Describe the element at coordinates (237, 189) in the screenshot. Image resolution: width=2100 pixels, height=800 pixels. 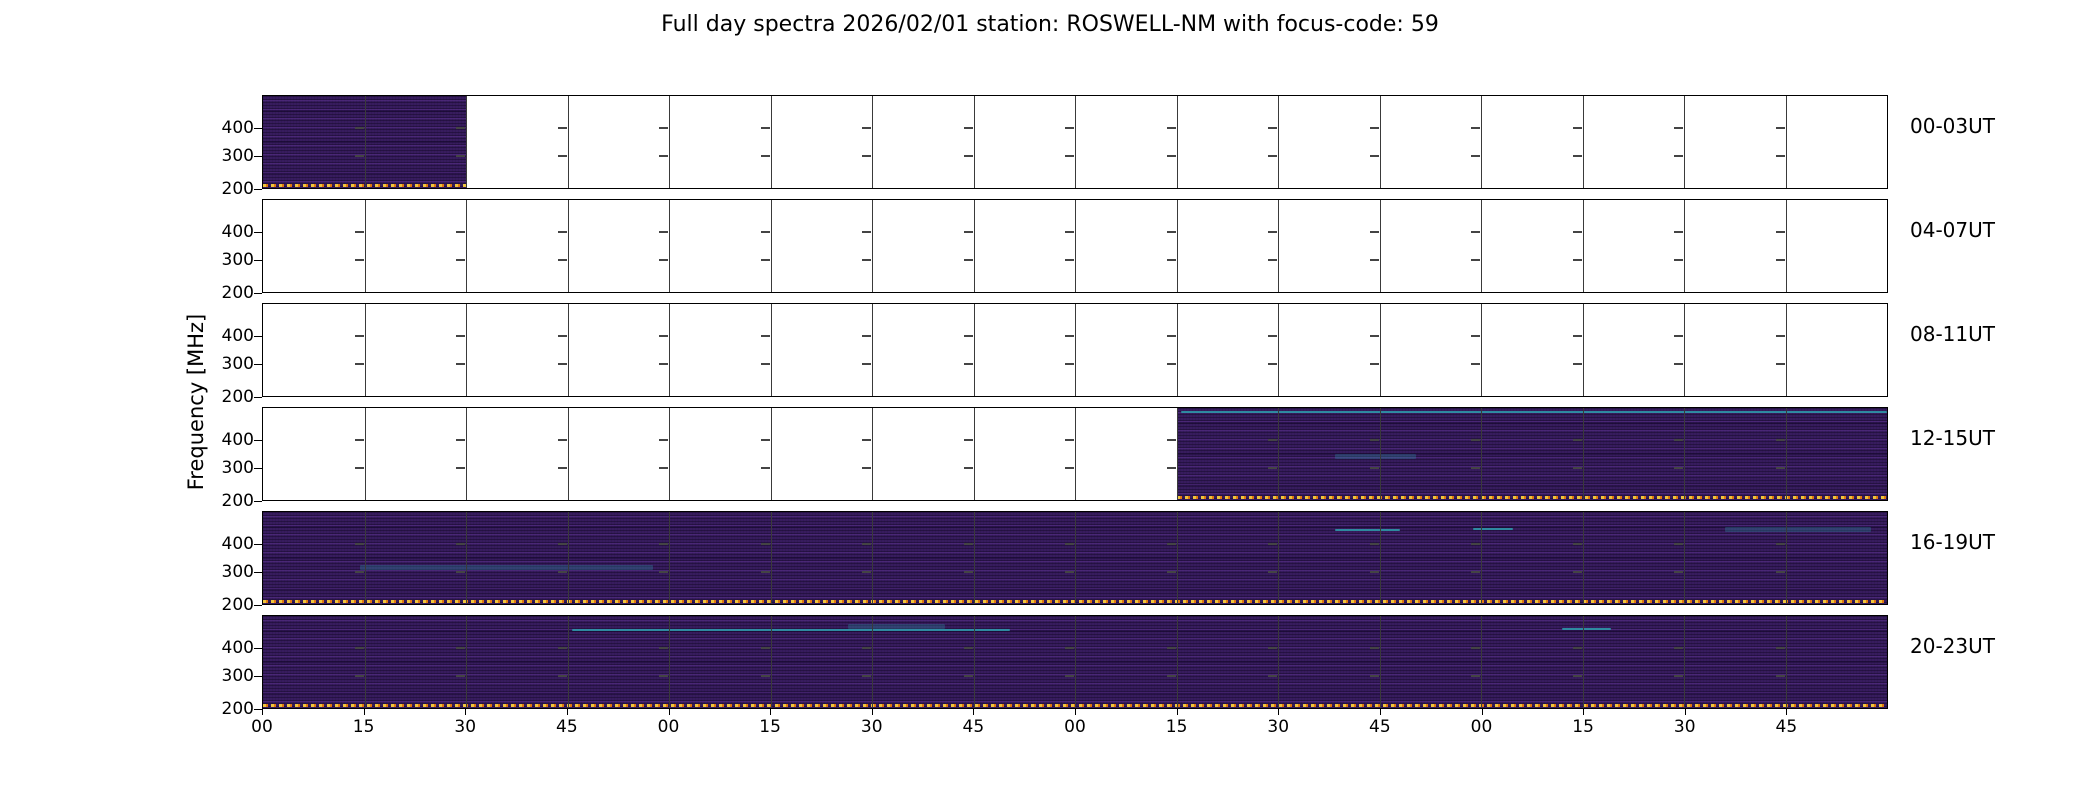
I see `ytick-label: 200` at that location.